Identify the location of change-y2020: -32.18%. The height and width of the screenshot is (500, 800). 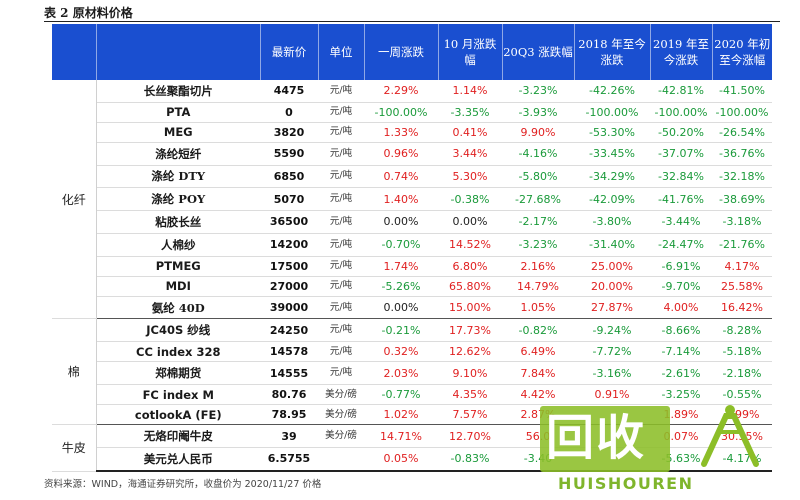
(742, 177).